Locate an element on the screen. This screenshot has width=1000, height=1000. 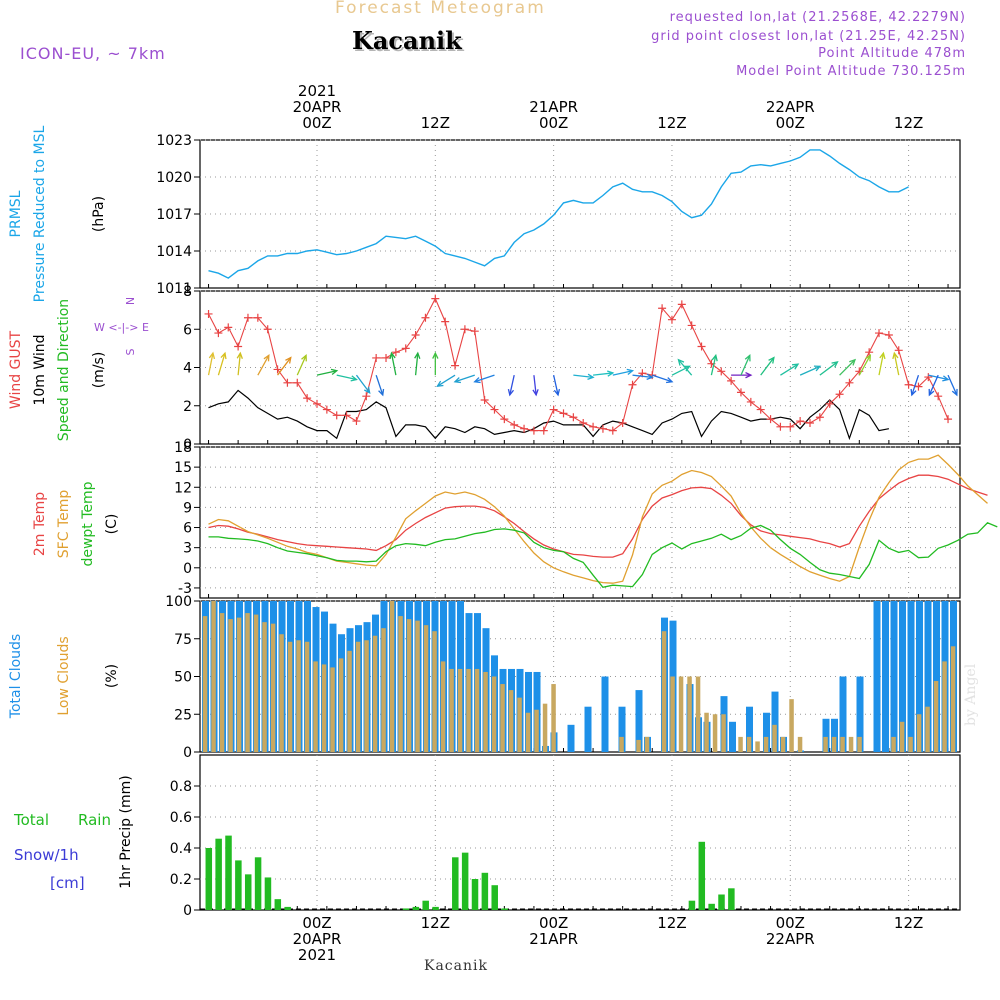
precip-ytick-label: 0.6 is located at coordinates (181, 818).